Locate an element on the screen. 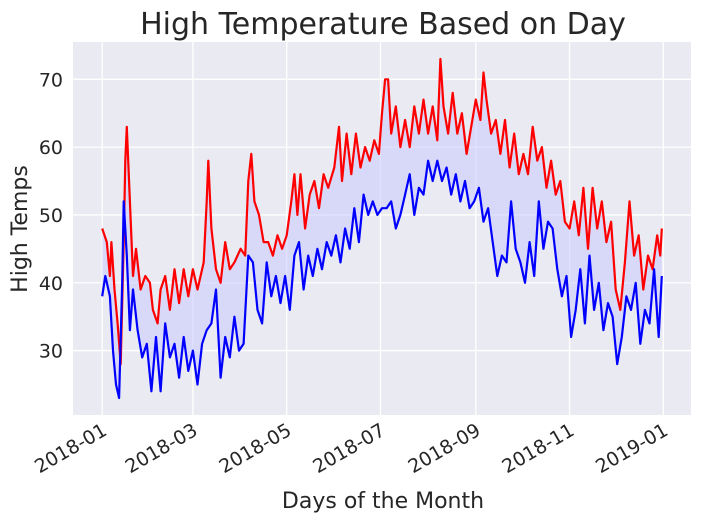  y-tick-label: 70 is located at coordinates (51, 80).